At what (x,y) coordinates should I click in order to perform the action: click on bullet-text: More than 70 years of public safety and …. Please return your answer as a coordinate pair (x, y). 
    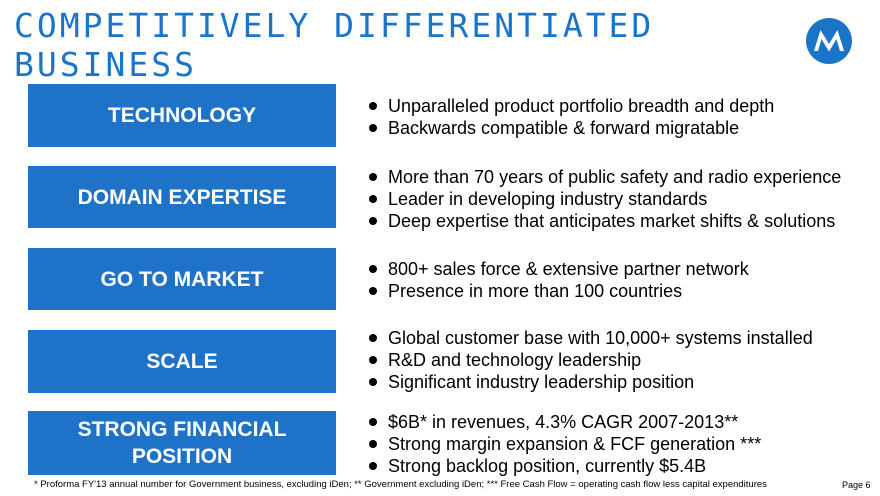
    Looking at the image, I should click on (615, 177).